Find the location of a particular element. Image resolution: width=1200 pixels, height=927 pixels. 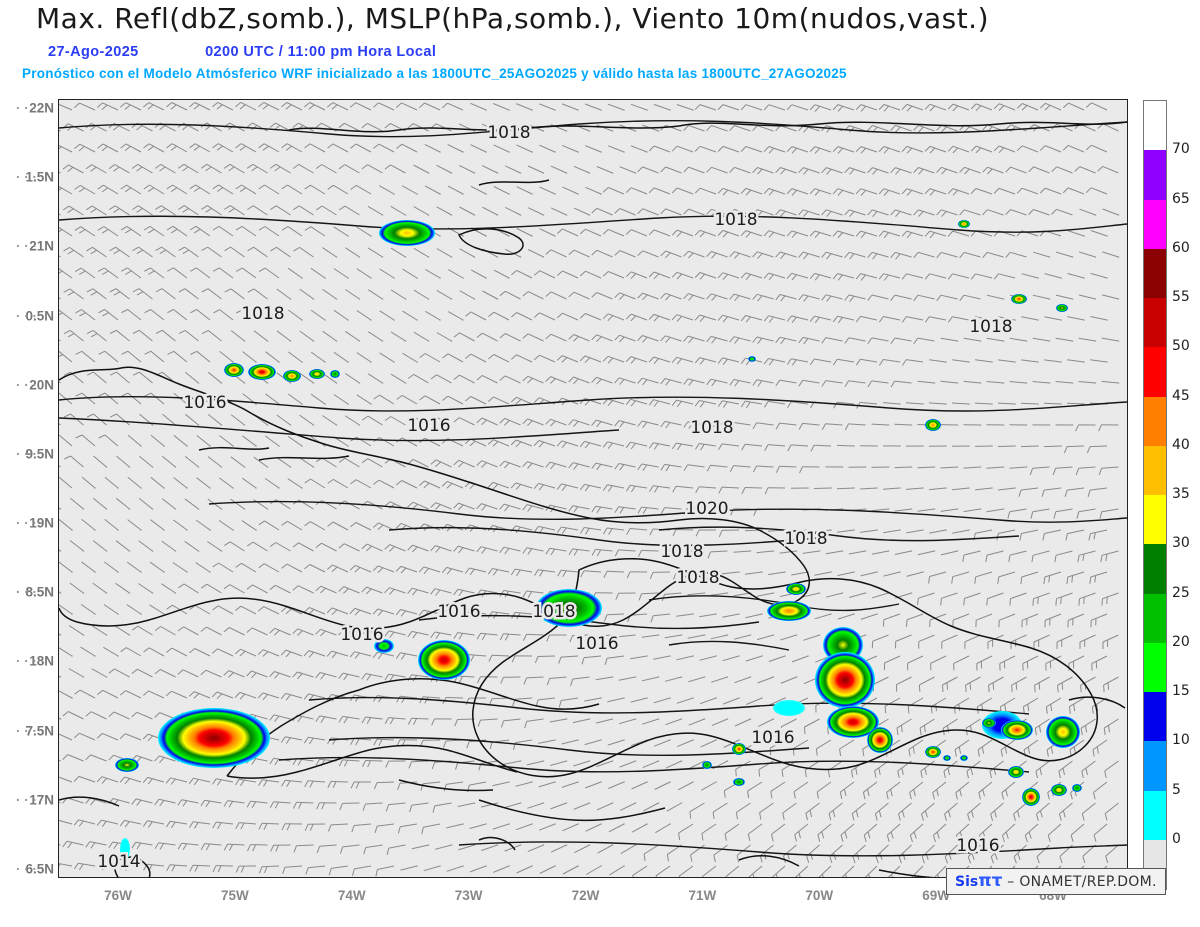

y-tick-dash: · · · is located at coordinates (26, 731).